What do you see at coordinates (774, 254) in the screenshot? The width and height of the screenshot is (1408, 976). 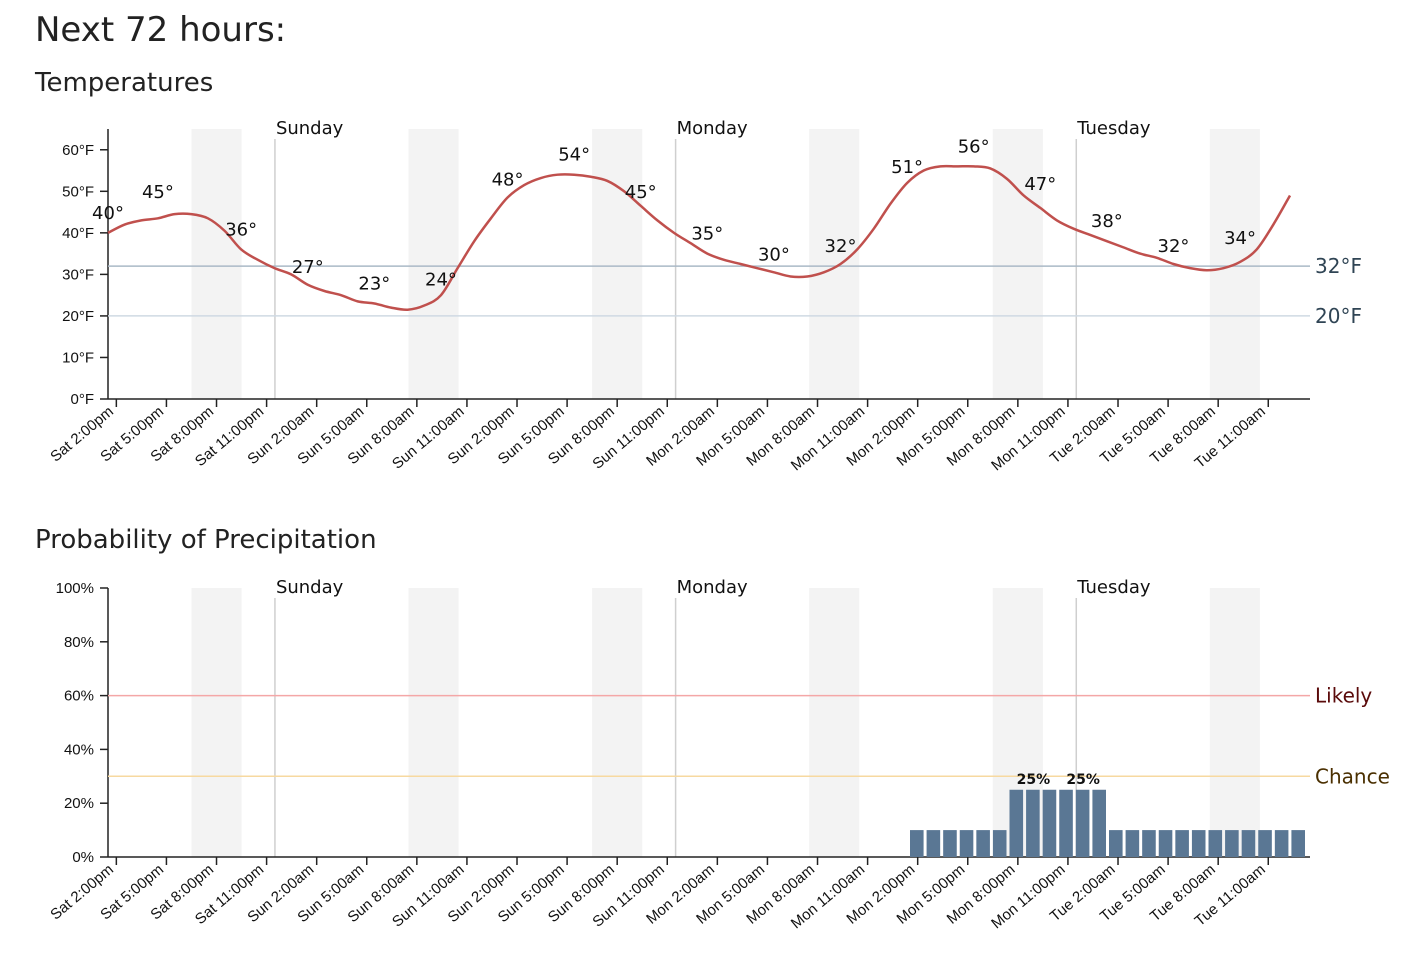 I see `temperature-label: 30°` at bounding box center [774, 254].